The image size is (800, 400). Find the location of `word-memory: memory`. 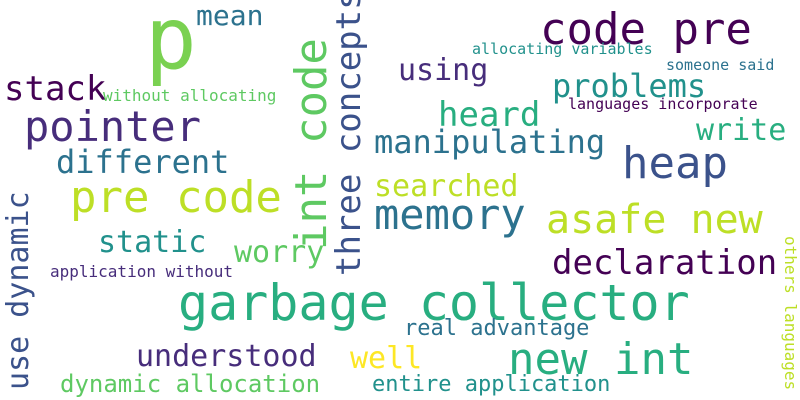

word-memory: memory is located at coordinates (450, 214).